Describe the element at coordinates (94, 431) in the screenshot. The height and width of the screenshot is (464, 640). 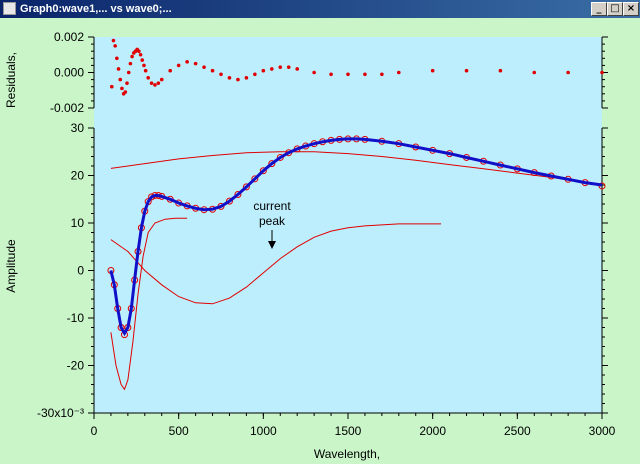
I see `x-tick-label: 0` at that location.